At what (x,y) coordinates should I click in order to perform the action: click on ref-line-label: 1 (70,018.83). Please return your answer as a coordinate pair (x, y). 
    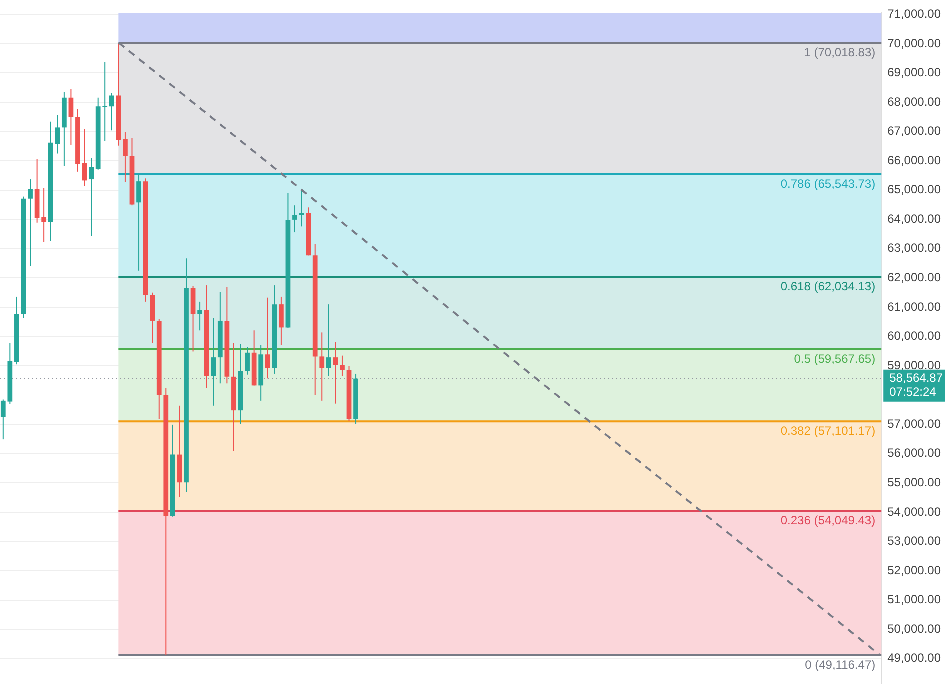
    Looking at the image, I should click on (840, 53).